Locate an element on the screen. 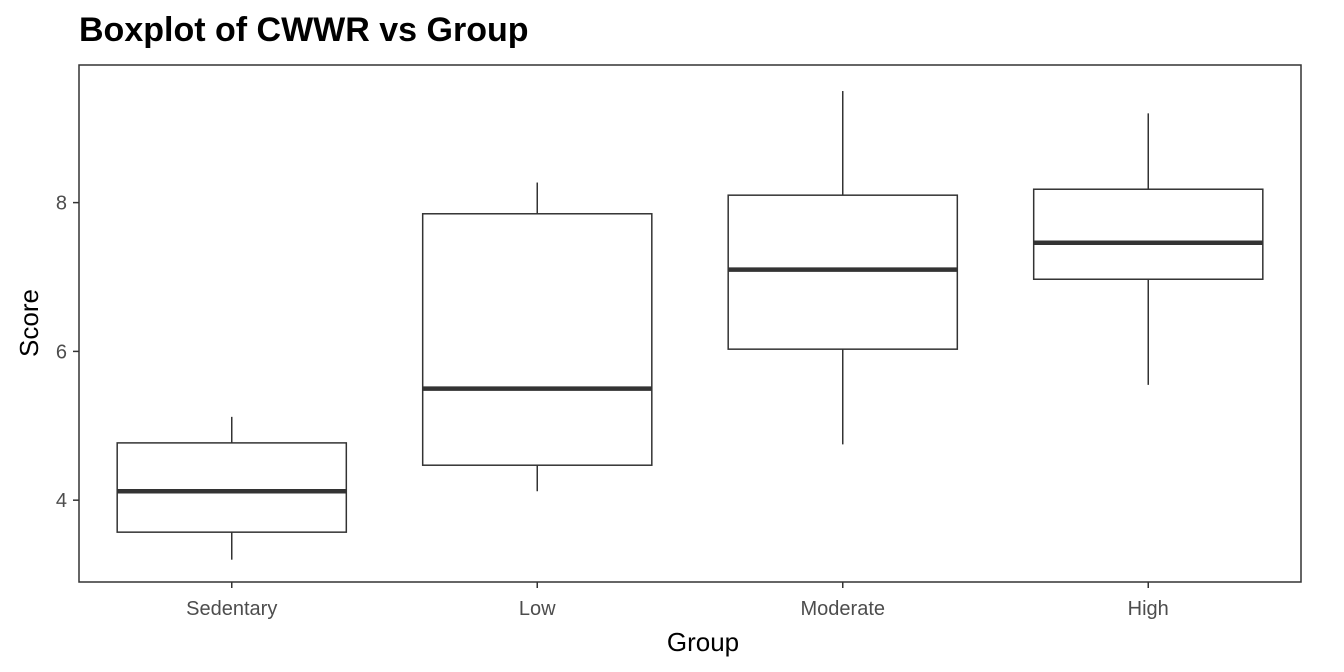  y-axis: 4 6 8 is located at coordinates (67, 352).